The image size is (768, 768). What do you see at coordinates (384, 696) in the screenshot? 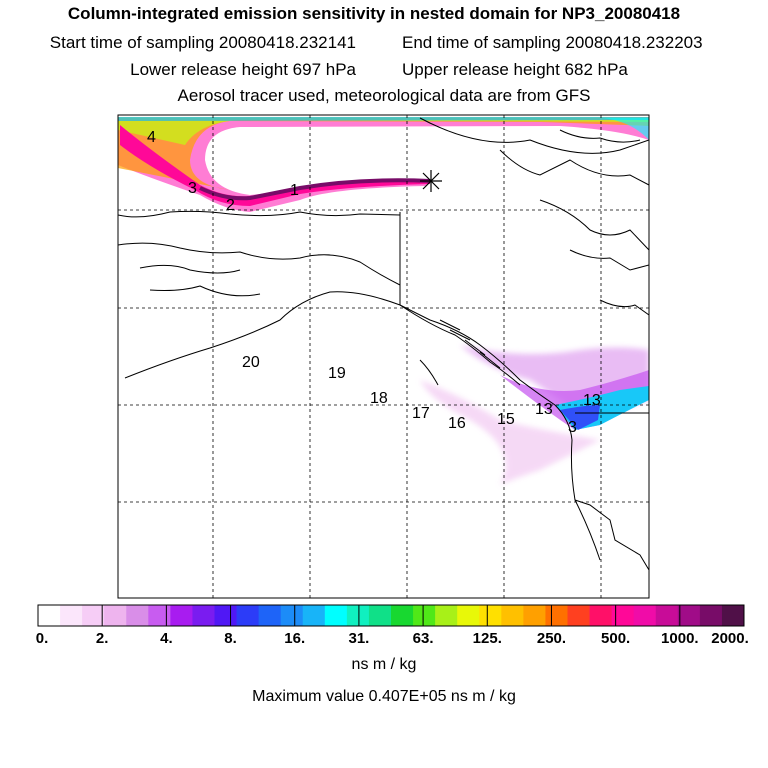
I see `maximum-value: Maximum value 0.407E+05 ns m / kg` at bounding box center [384, 696].